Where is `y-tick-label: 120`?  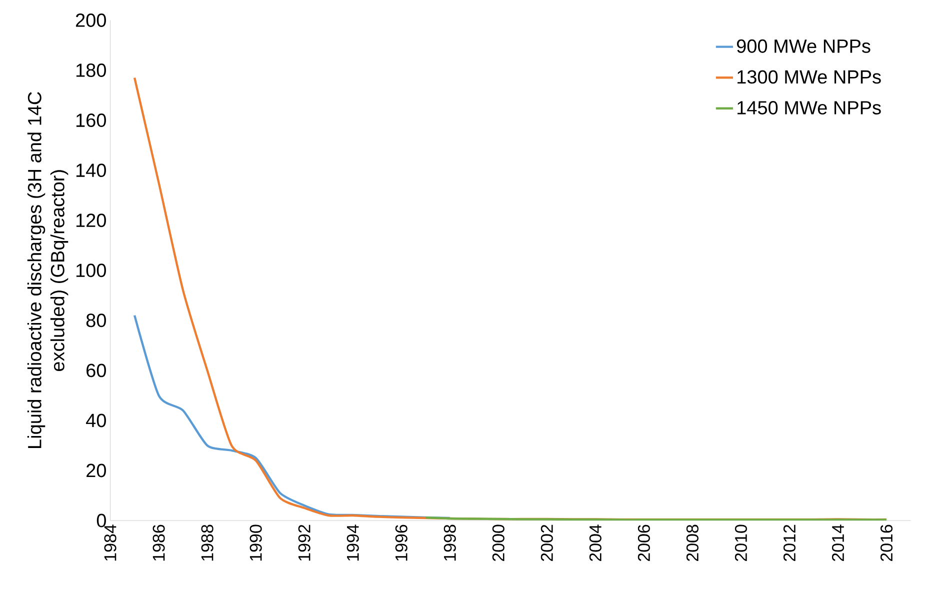
y-tick-label: 120 is located at coordinates (91, 221).